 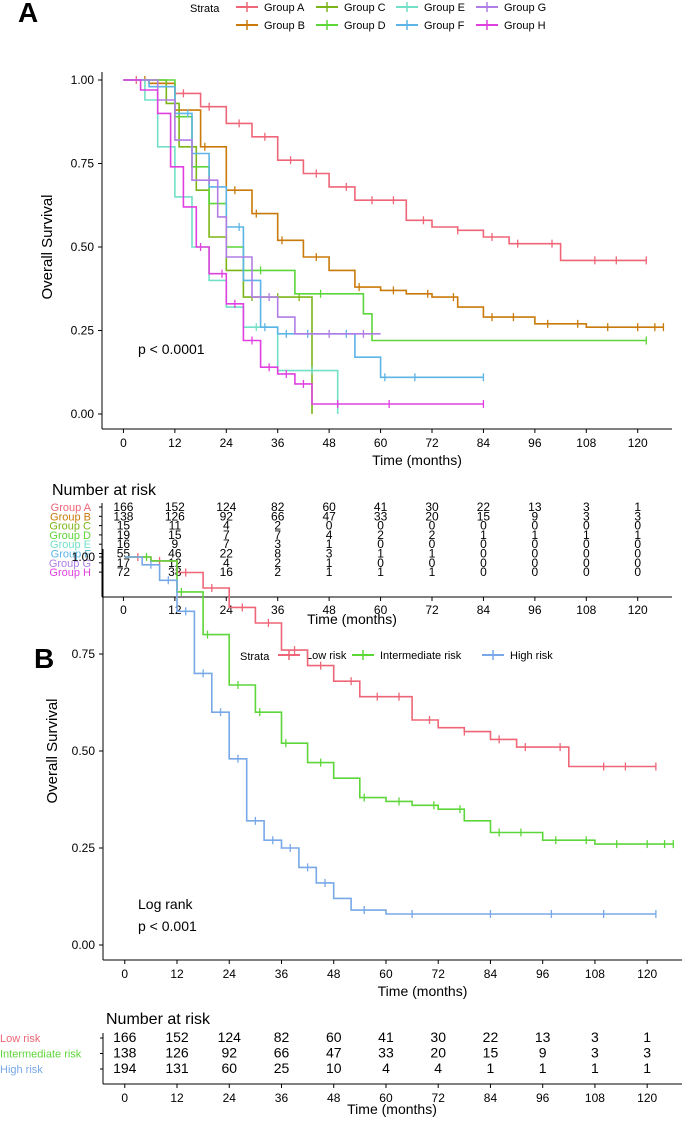 What do you see at coordinates (227, 516) in the screenshot?
I see `risk-cell: 92` at bounding box center [227, 516].